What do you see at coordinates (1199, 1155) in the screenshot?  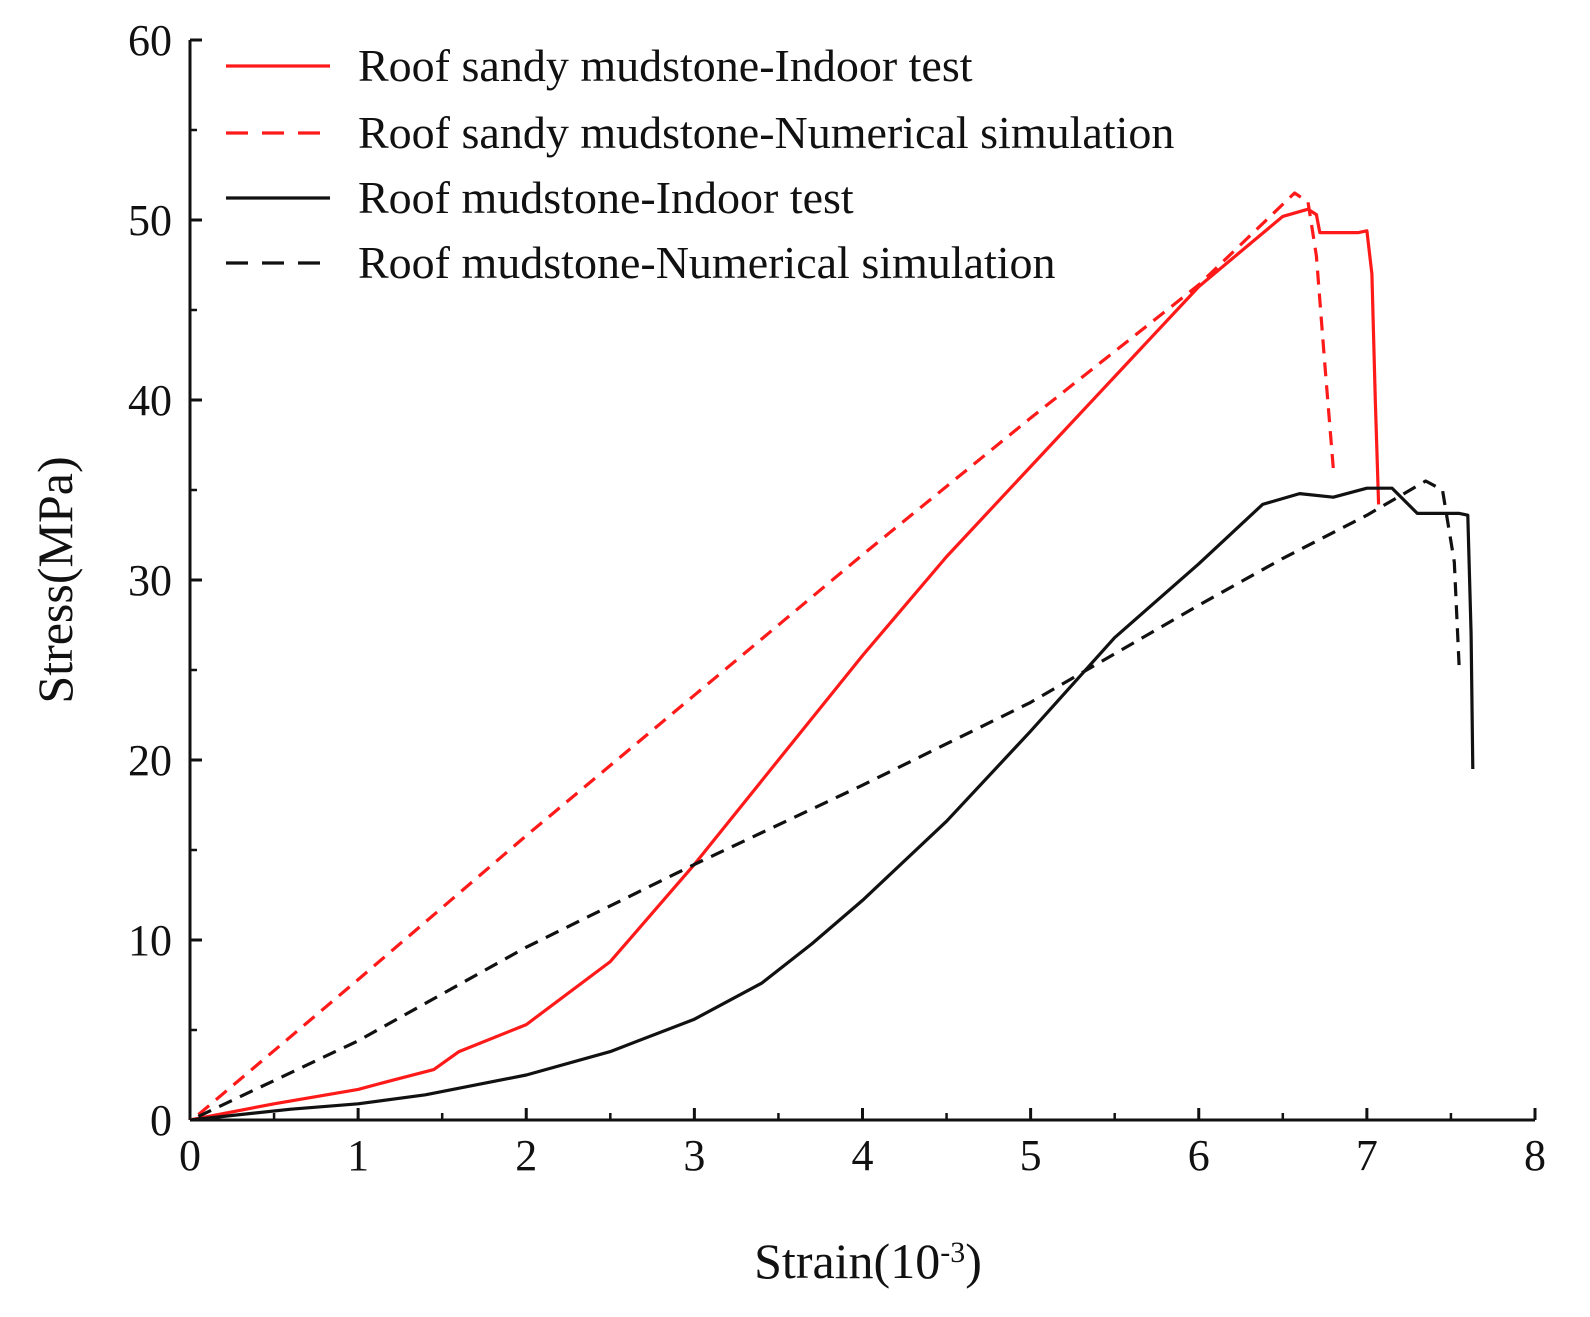 I see `x-tick-label: 6` at bounding box center [1199, 1155].